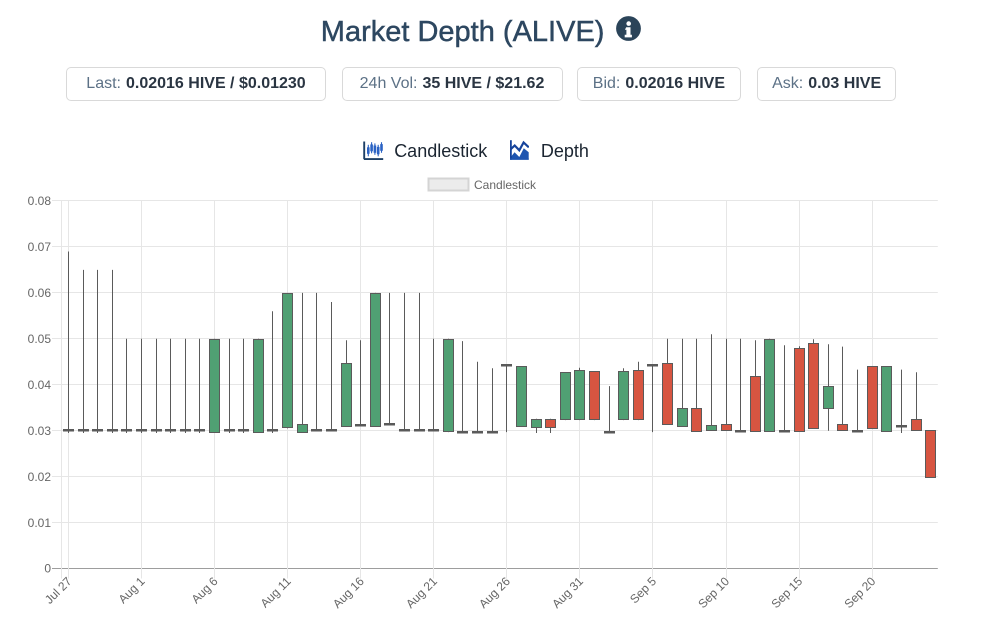 The image size is (1008, 642). What do you see at coordinates (567, 592) in the screenshot?
I see `svg-text: Aug 31` at bounding box center [567, 592].